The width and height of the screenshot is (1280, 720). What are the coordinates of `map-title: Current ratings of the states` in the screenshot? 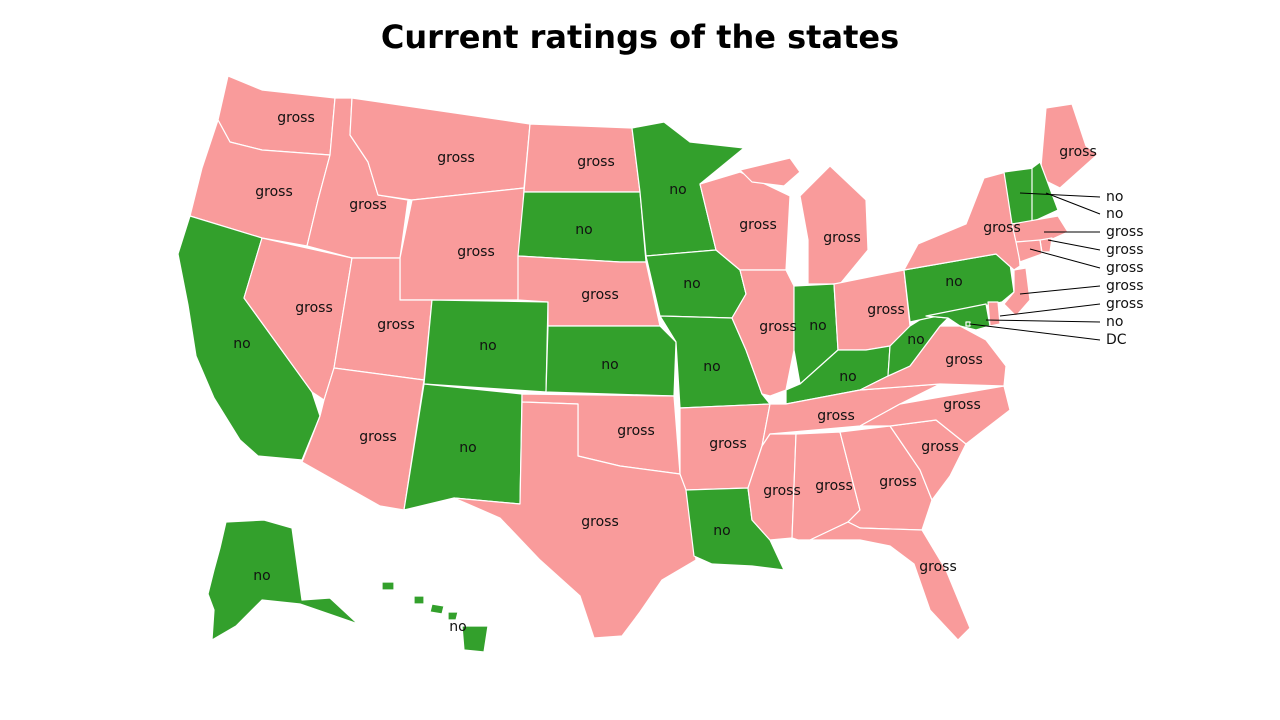 It's located at (640, 37).